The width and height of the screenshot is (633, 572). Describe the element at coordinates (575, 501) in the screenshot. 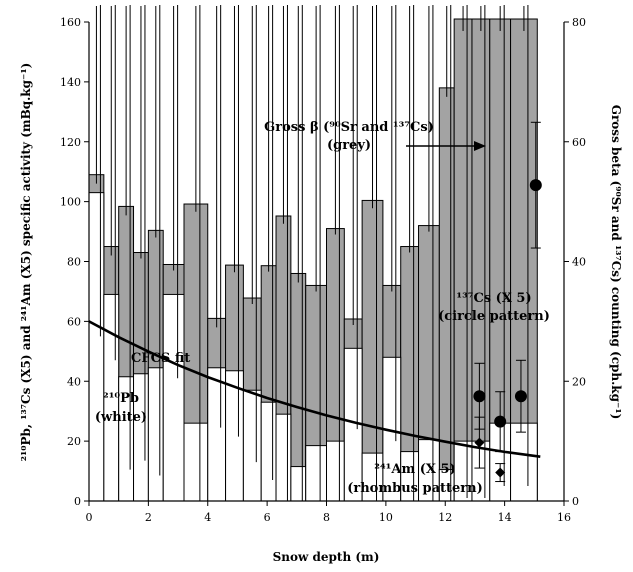

I see `y-right-tick-label-0: 0` at that location.